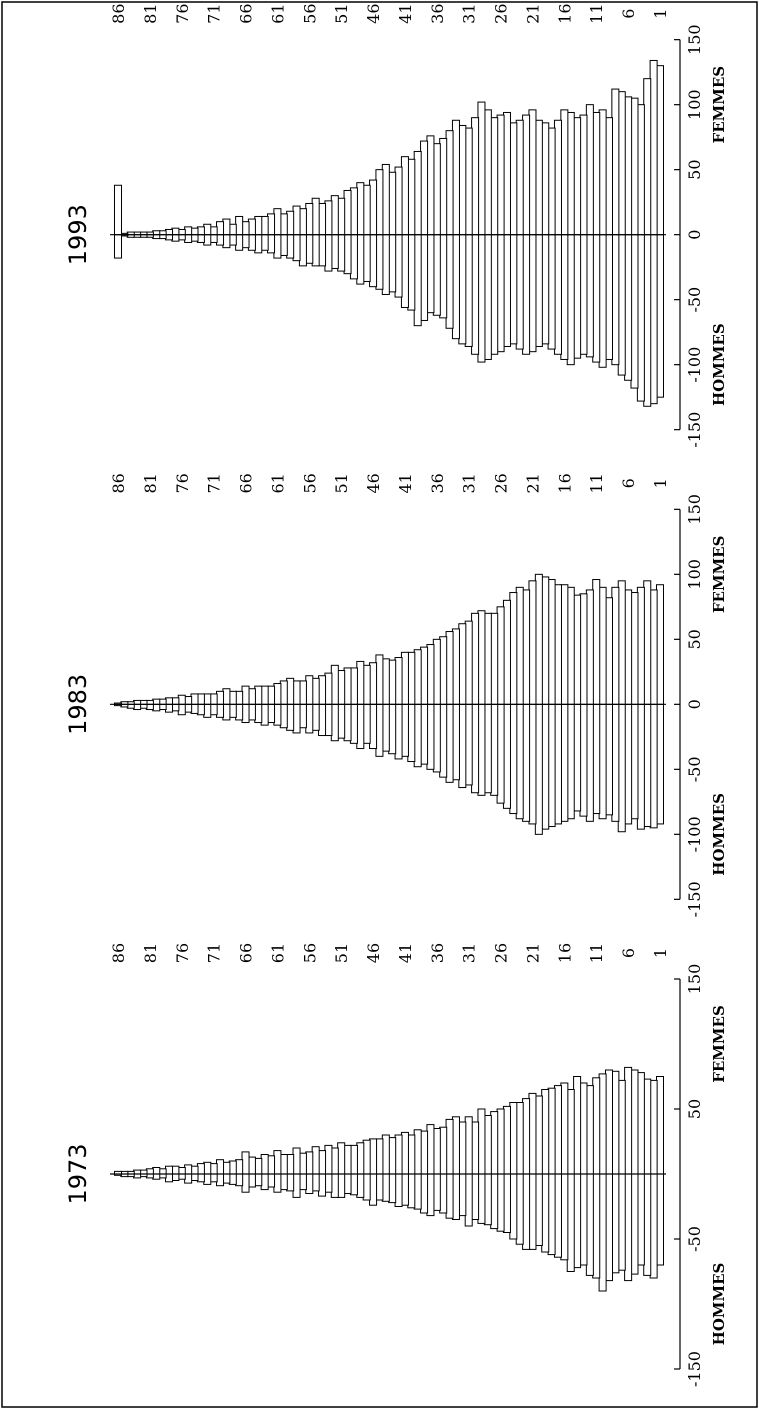 This screenshot has height=1409, width=759. Describe the element at coordinates (78, 234) in the screenshot. I see `panel-title: 1993` at that location.